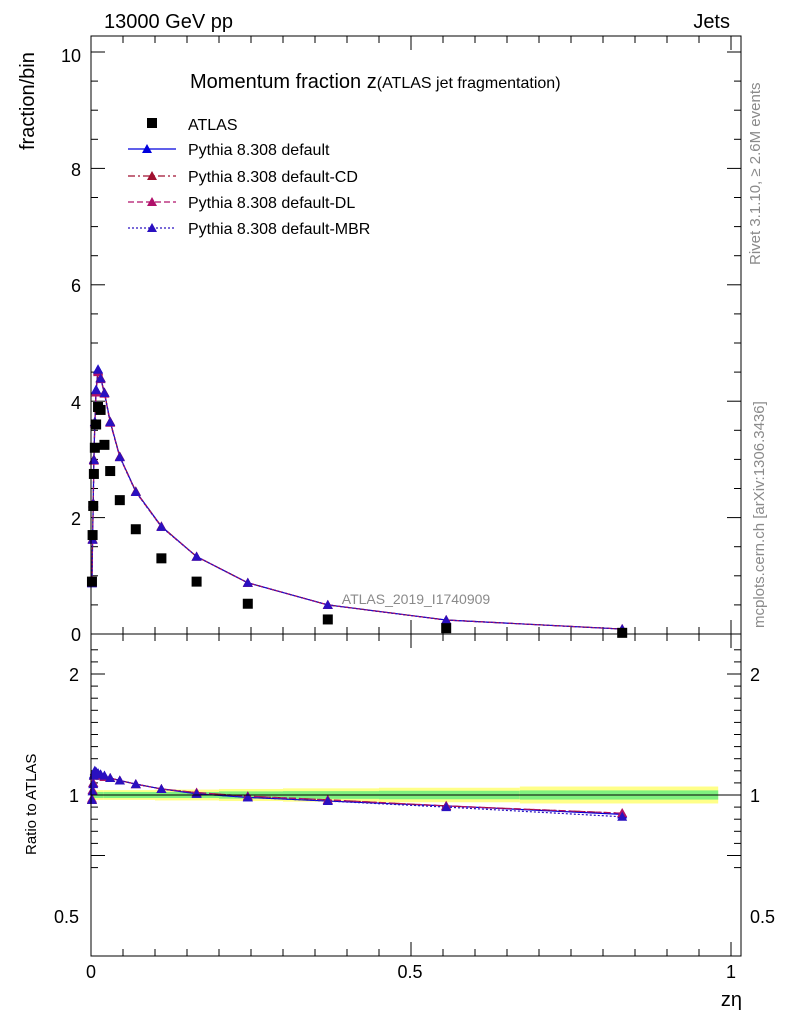 Image resolution: width=786 pixels, height=1024 pixels. What do you see at coordinates (66, 917) in the screenshot?
I see `ratio-tick-label-0.5: 0.5` at bounding box center [66, 917].